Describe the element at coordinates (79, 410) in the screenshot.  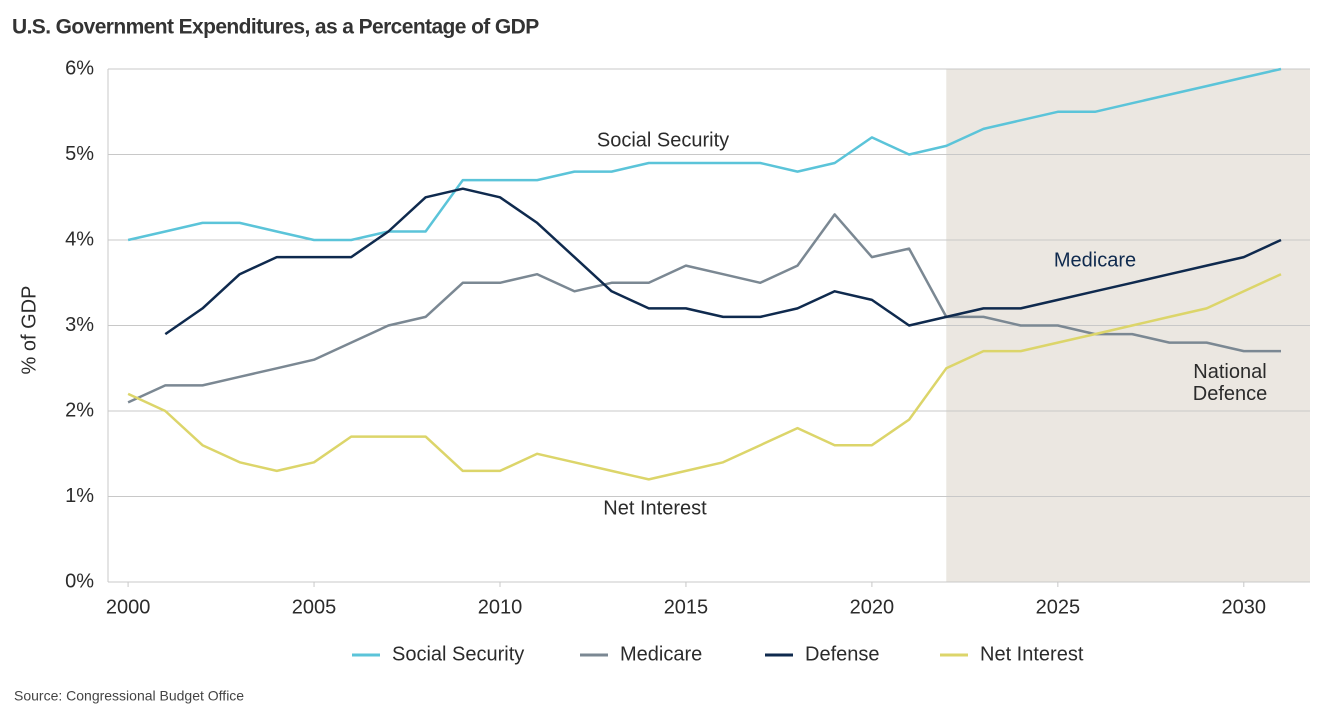
I see `y-tick-label: 2%` at that location.